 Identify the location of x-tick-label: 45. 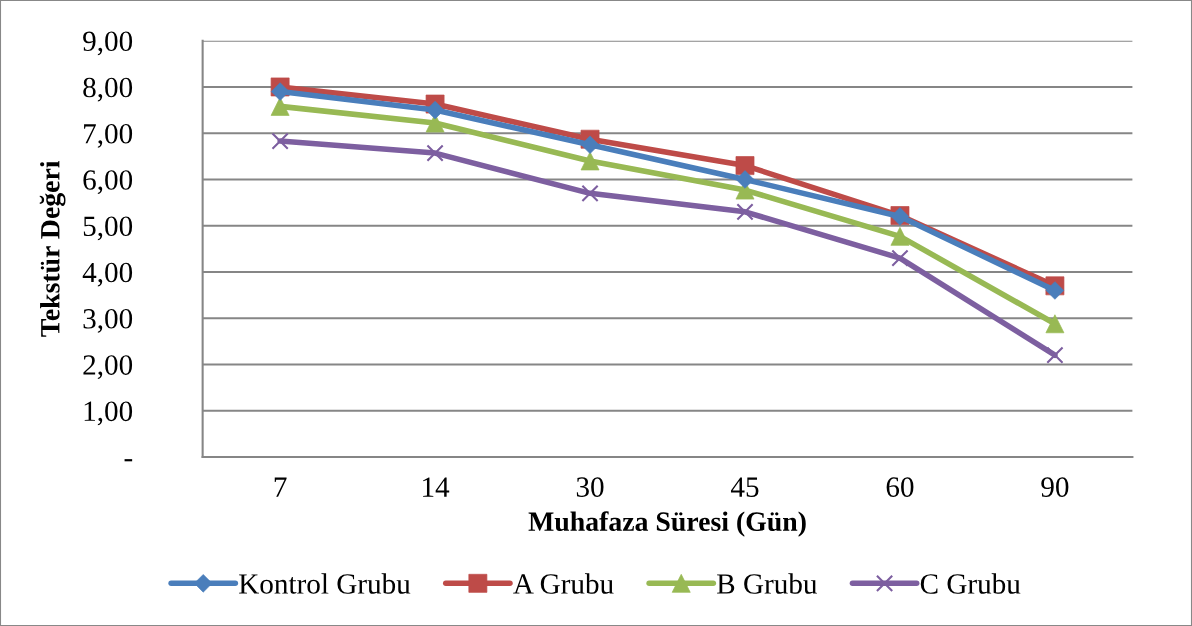
(744, 487).